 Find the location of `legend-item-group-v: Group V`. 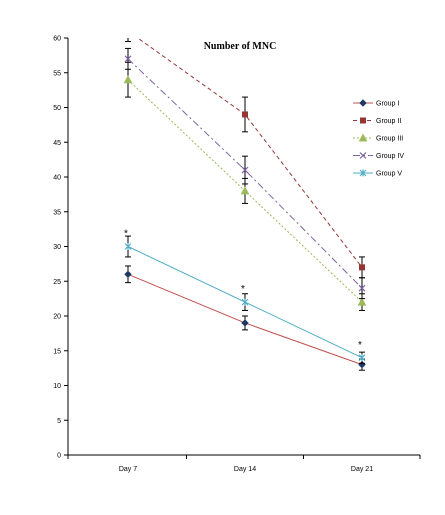

legend-item-group-v: Group V is located at coordinates (377, 173).